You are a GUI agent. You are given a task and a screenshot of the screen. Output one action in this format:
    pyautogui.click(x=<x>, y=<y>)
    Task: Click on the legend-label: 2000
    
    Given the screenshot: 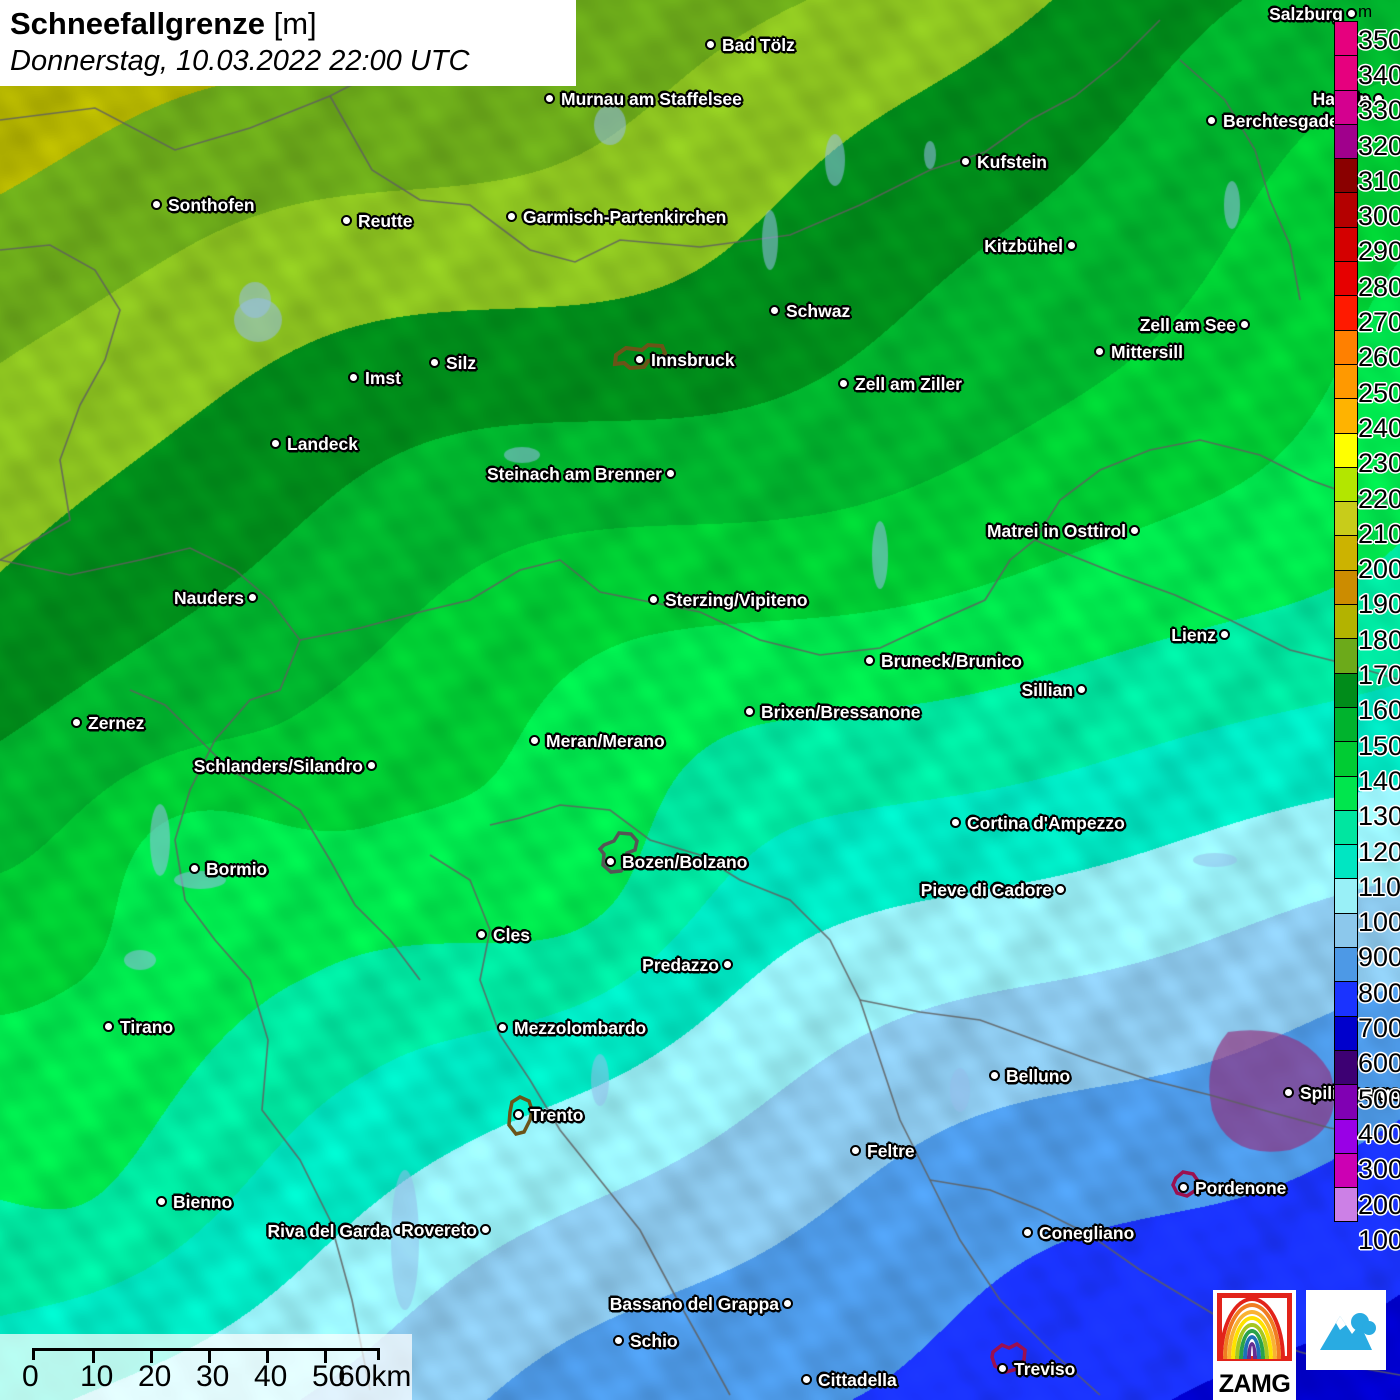 What is the action you would take?
    pyautogui.click(x=1379, y=569)
    